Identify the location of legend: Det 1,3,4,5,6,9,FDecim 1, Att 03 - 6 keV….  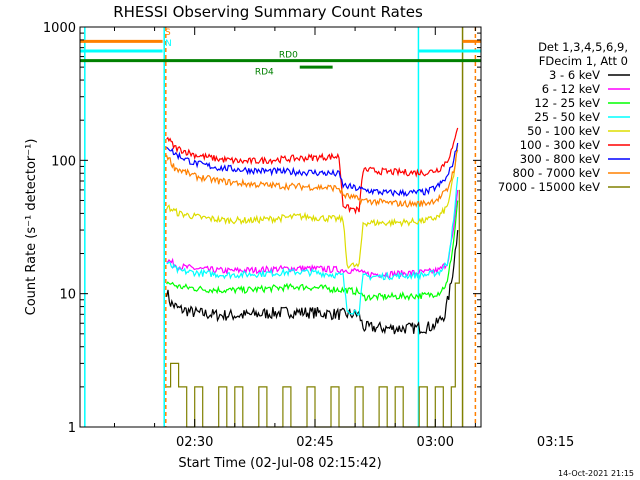
(564, 117).